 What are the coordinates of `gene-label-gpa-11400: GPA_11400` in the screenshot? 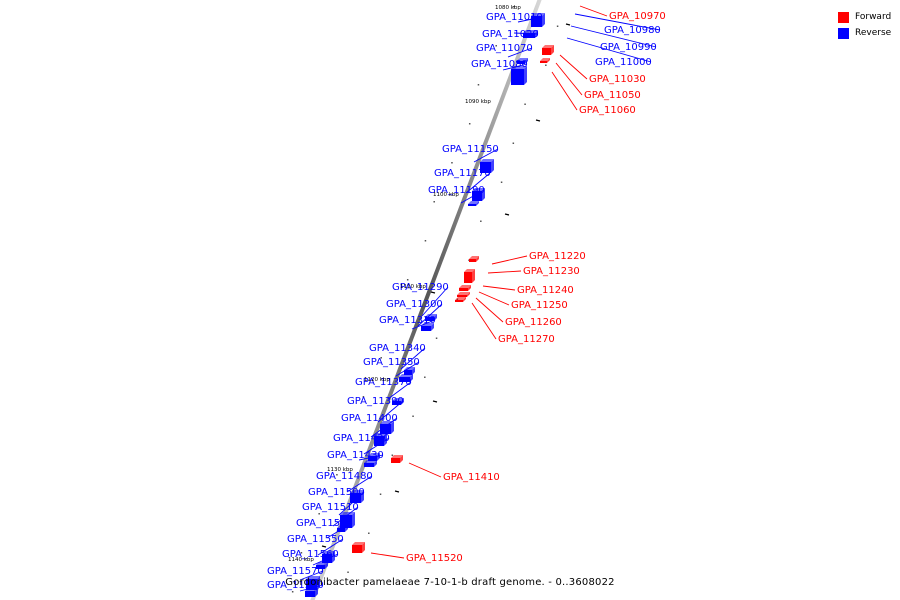 It's located at (369, 418).